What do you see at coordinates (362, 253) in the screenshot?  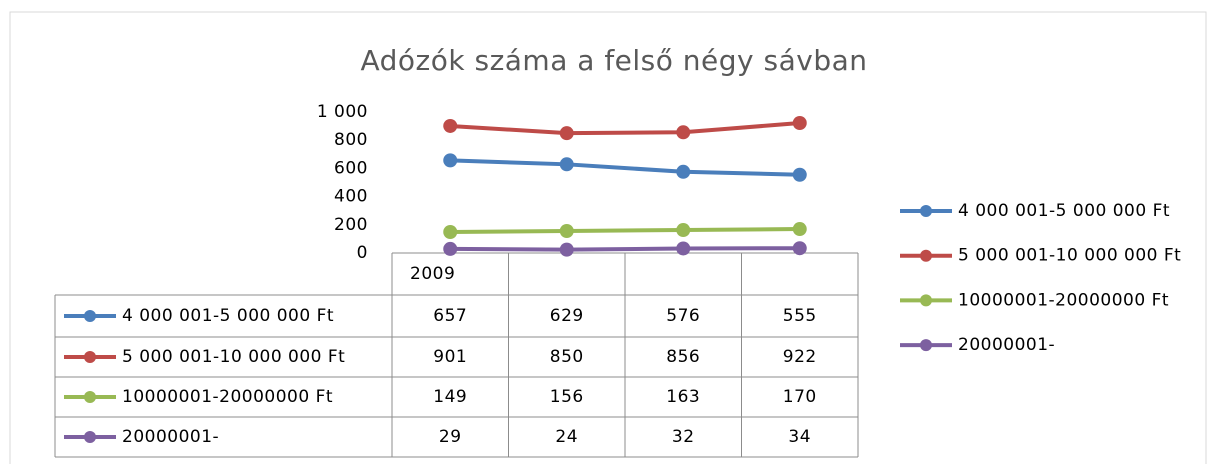 I see `y-tick-label: 0` at bounding box center [362, 253].